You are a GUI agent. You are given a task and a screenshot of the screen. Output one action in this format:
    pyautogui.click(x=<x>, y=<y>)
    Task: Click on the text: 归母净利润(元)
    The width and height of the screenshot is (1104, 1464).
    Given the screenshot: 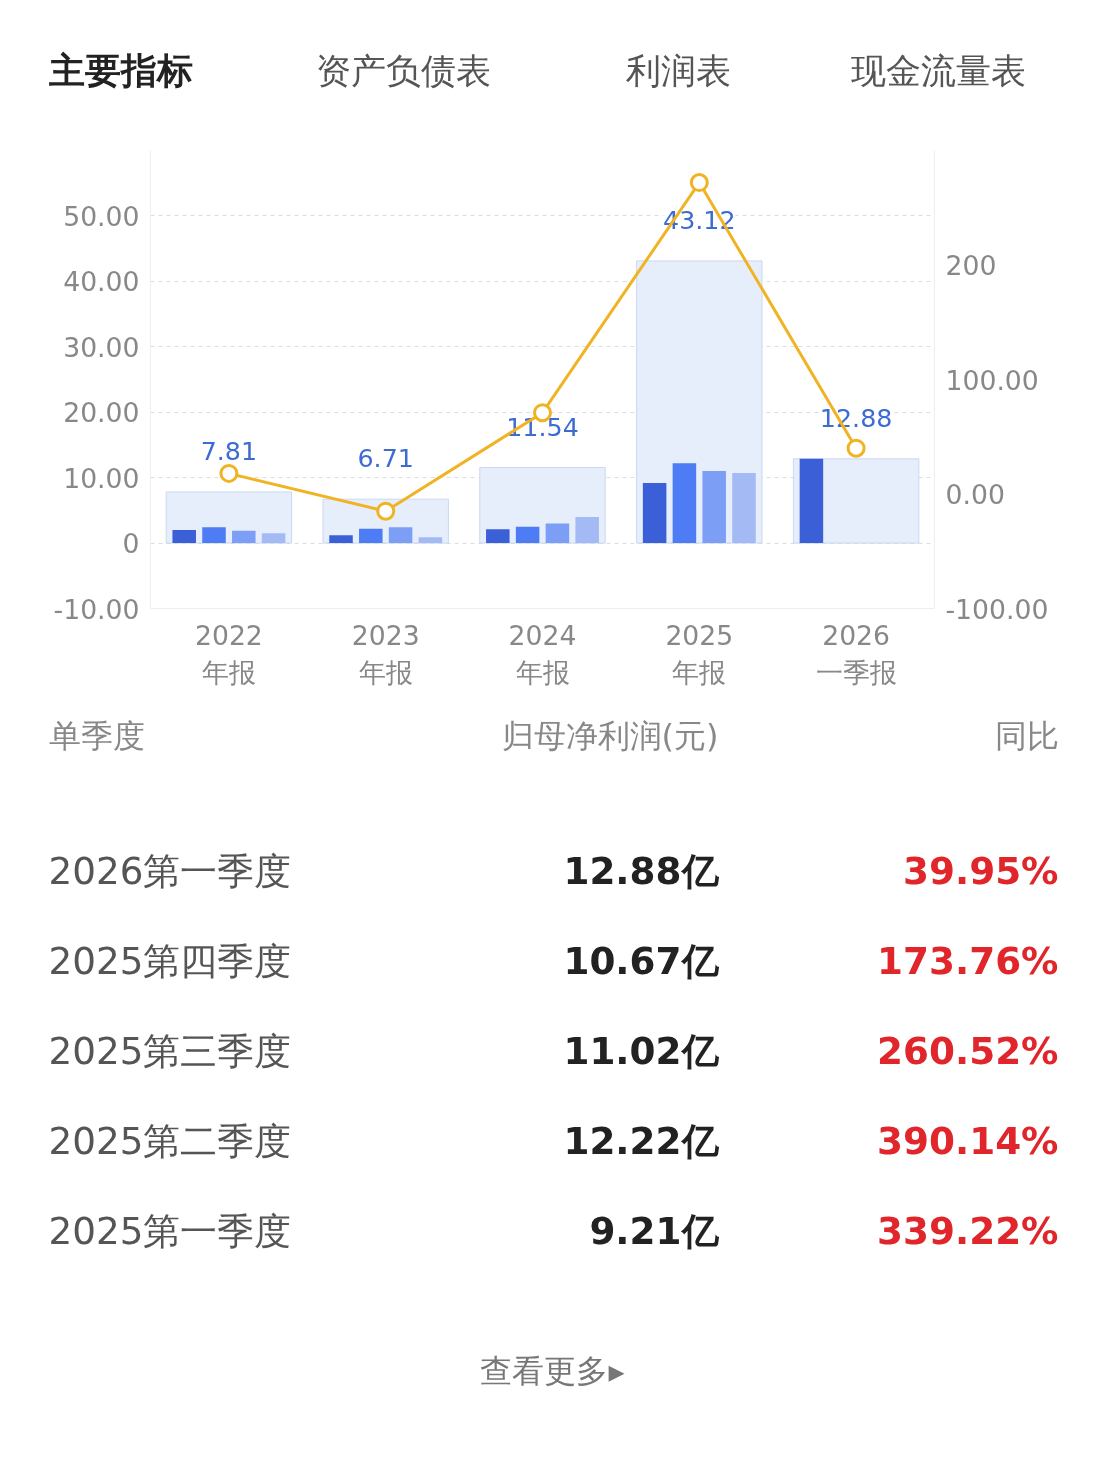 What is the action you would take?
    pyautogui.click(x=610, y=735)
    